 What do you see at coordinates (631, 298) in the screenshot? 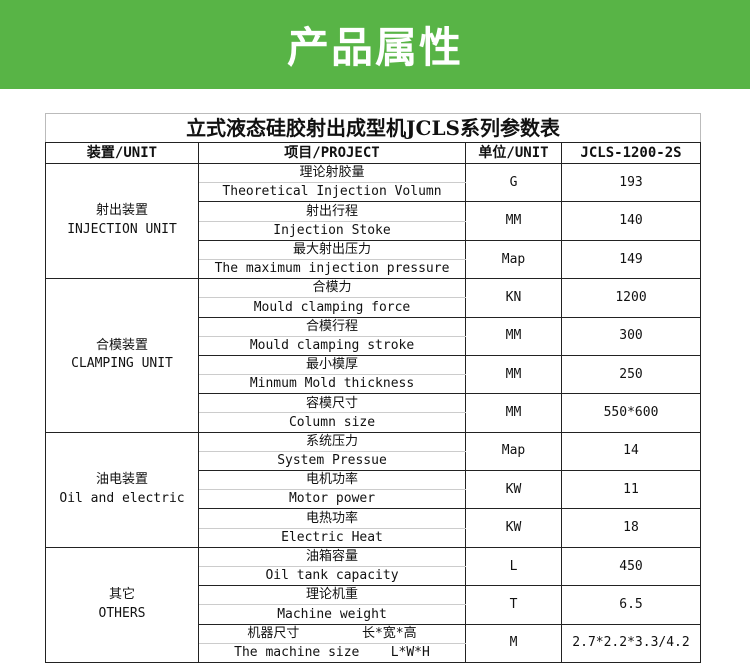
I see `item-value: 1200` at bounding box center [631, 298].